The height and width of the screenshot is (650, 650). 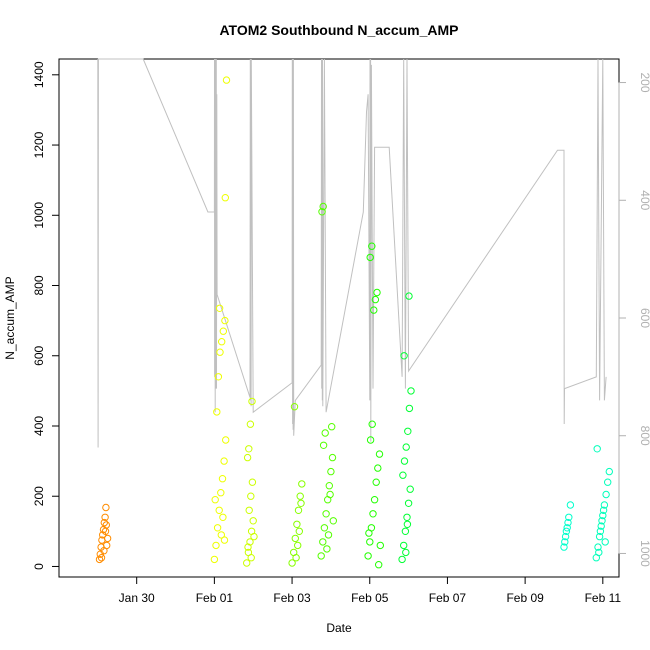 I want to click on y-tick-label: 400, so click(x=39, y=426).